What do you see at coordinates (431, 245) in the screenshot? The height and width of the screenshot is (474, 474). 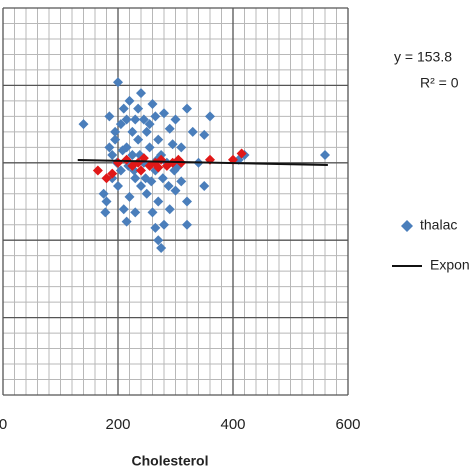 I see `legend: thalac Expon` at bounding box center [431, 245].